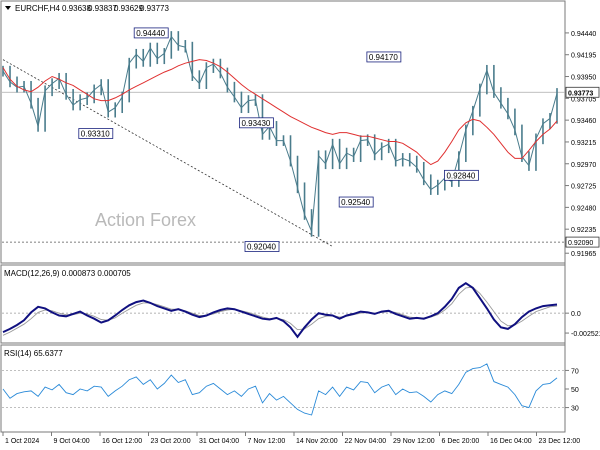 Image resolution: width=600 pixels, height=450 pixels. Describe the element at coordinates (560, 441) in the screenshot. I see `time-tick-label: 23 Dec 12:00` at that location.